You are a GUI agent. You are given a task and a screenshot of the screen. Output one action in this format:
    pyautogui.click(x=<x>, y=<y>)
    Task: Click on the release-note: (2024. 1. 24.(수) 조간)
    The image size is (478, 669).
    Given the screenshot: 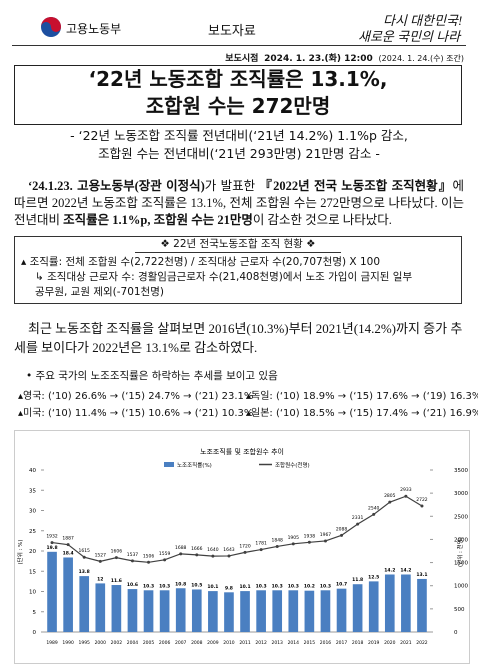 What is the action you would take?
    pyautogui.click(x=421, y=58)
    